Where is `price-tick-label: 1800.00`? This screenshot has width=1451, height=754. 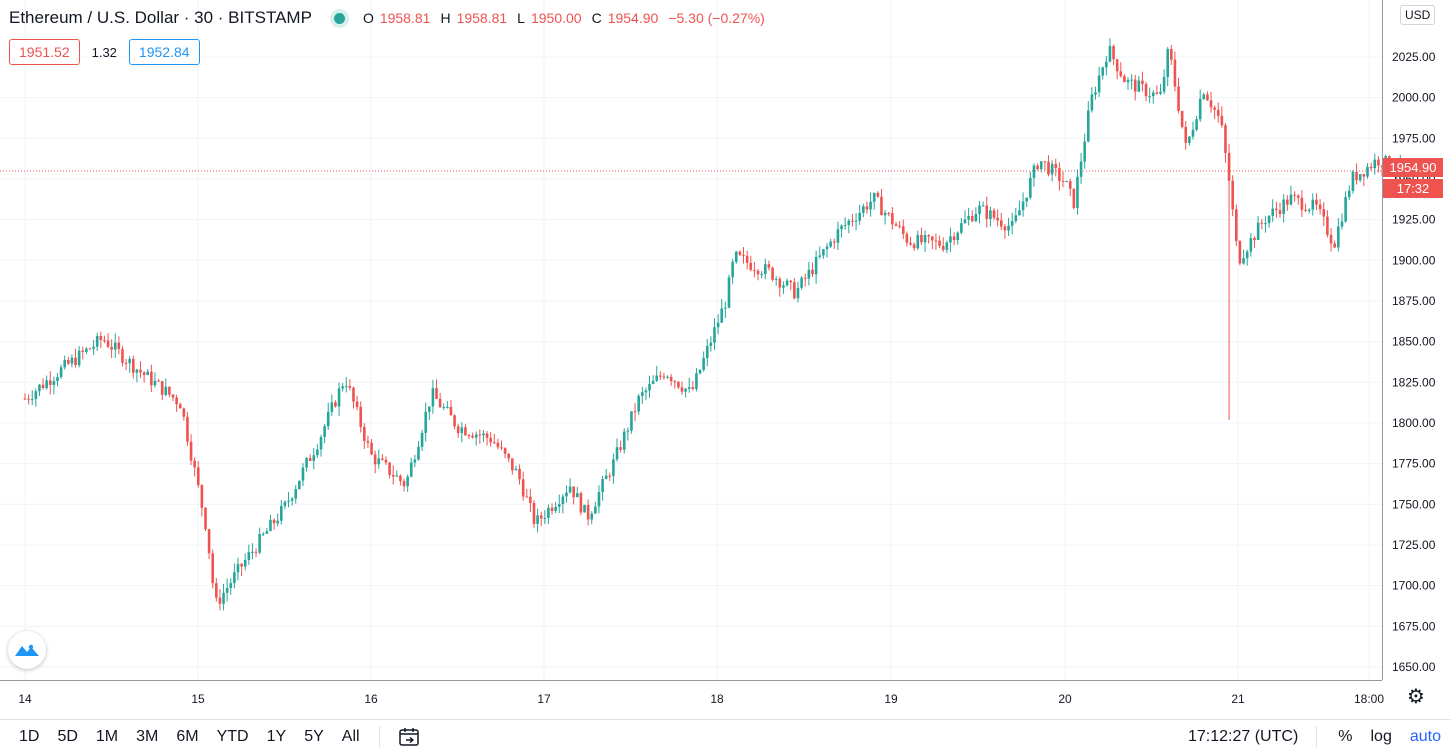 price-tick-label: 1800.00 is located at coordinates (1414, 423).